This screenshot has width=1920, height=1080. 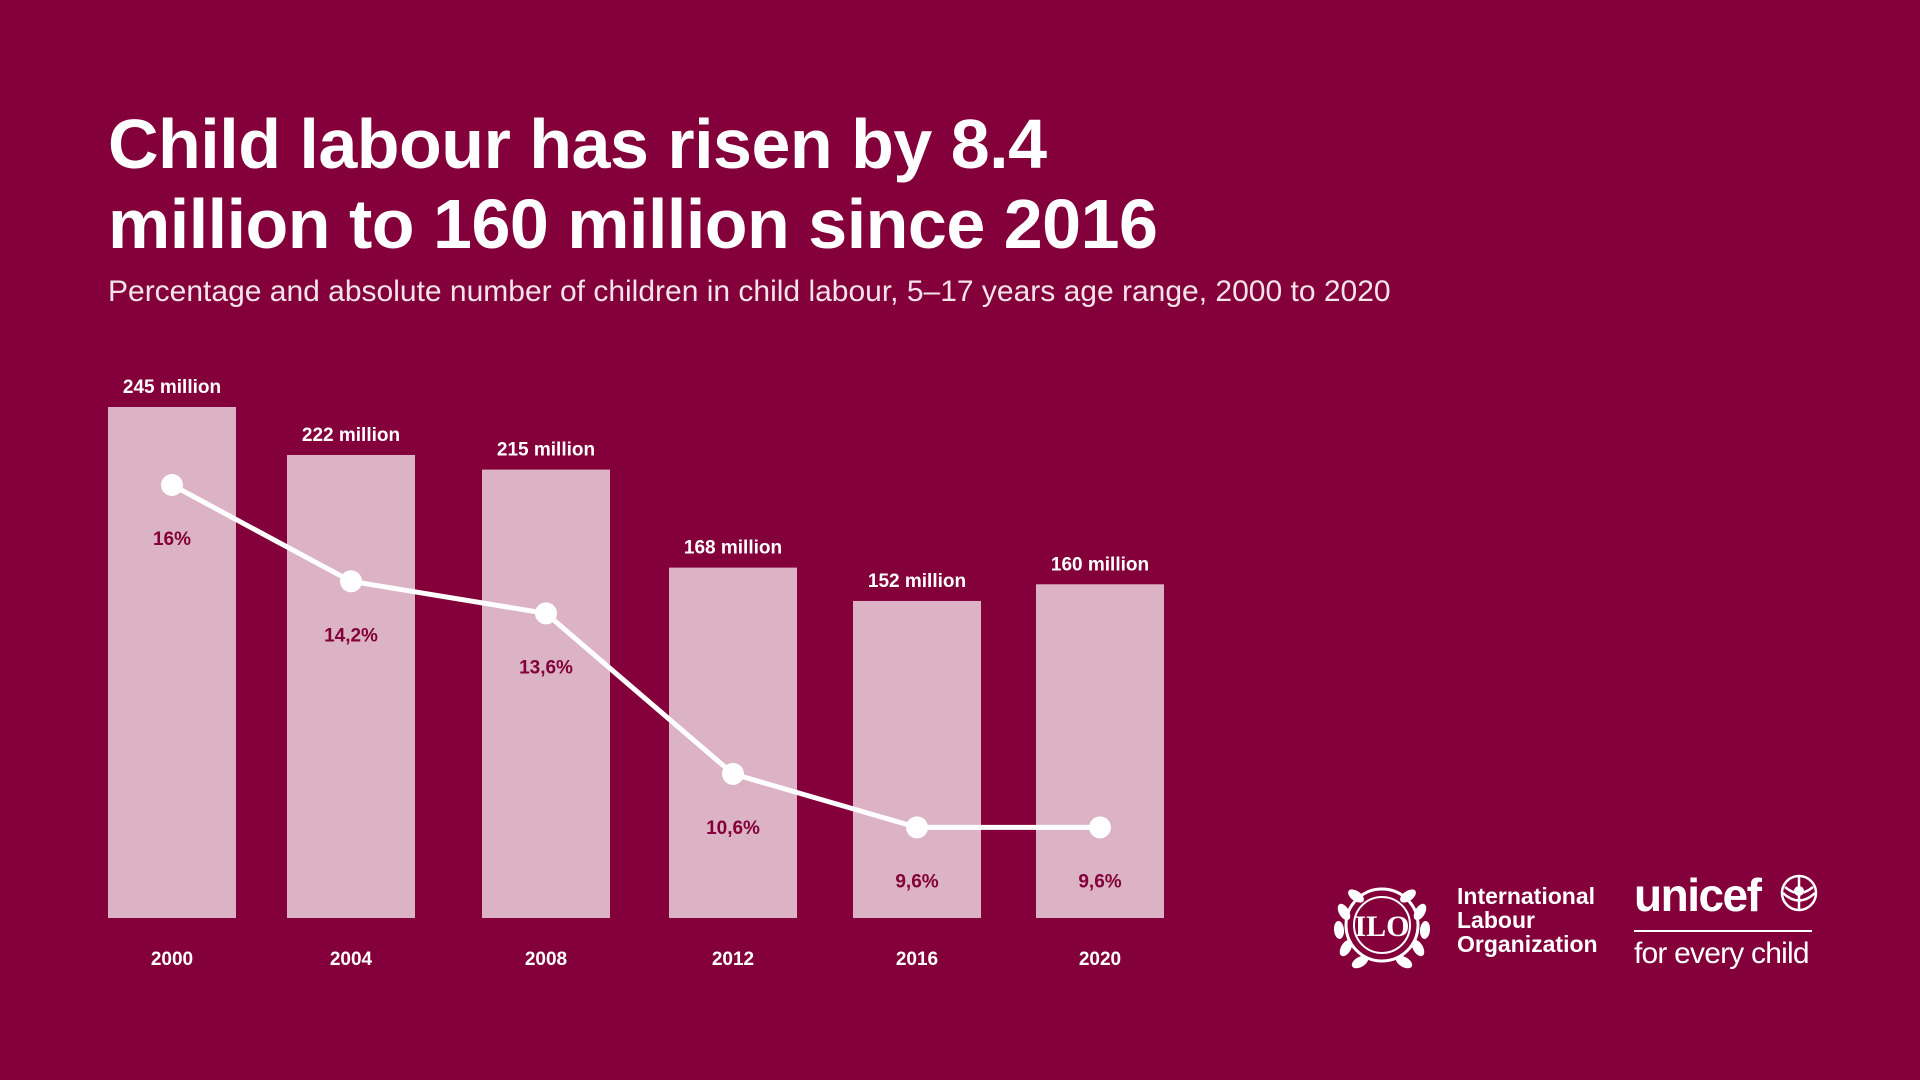 What do you see at coordinates (1527, 944) in the screenshot?
I see `ilo-name-line-3: Organization` at bounding box center [1527, 944].